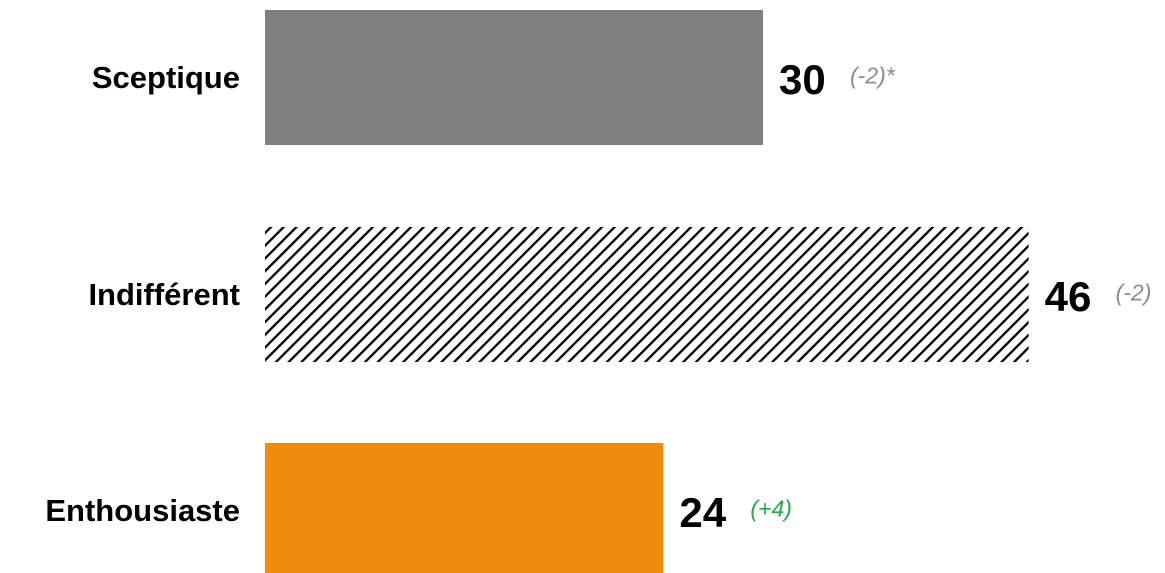 Image resolution: width=1165 pixels, height=573 pixels. I want to click on category-label: Enthousiaste, so click(142, 510).